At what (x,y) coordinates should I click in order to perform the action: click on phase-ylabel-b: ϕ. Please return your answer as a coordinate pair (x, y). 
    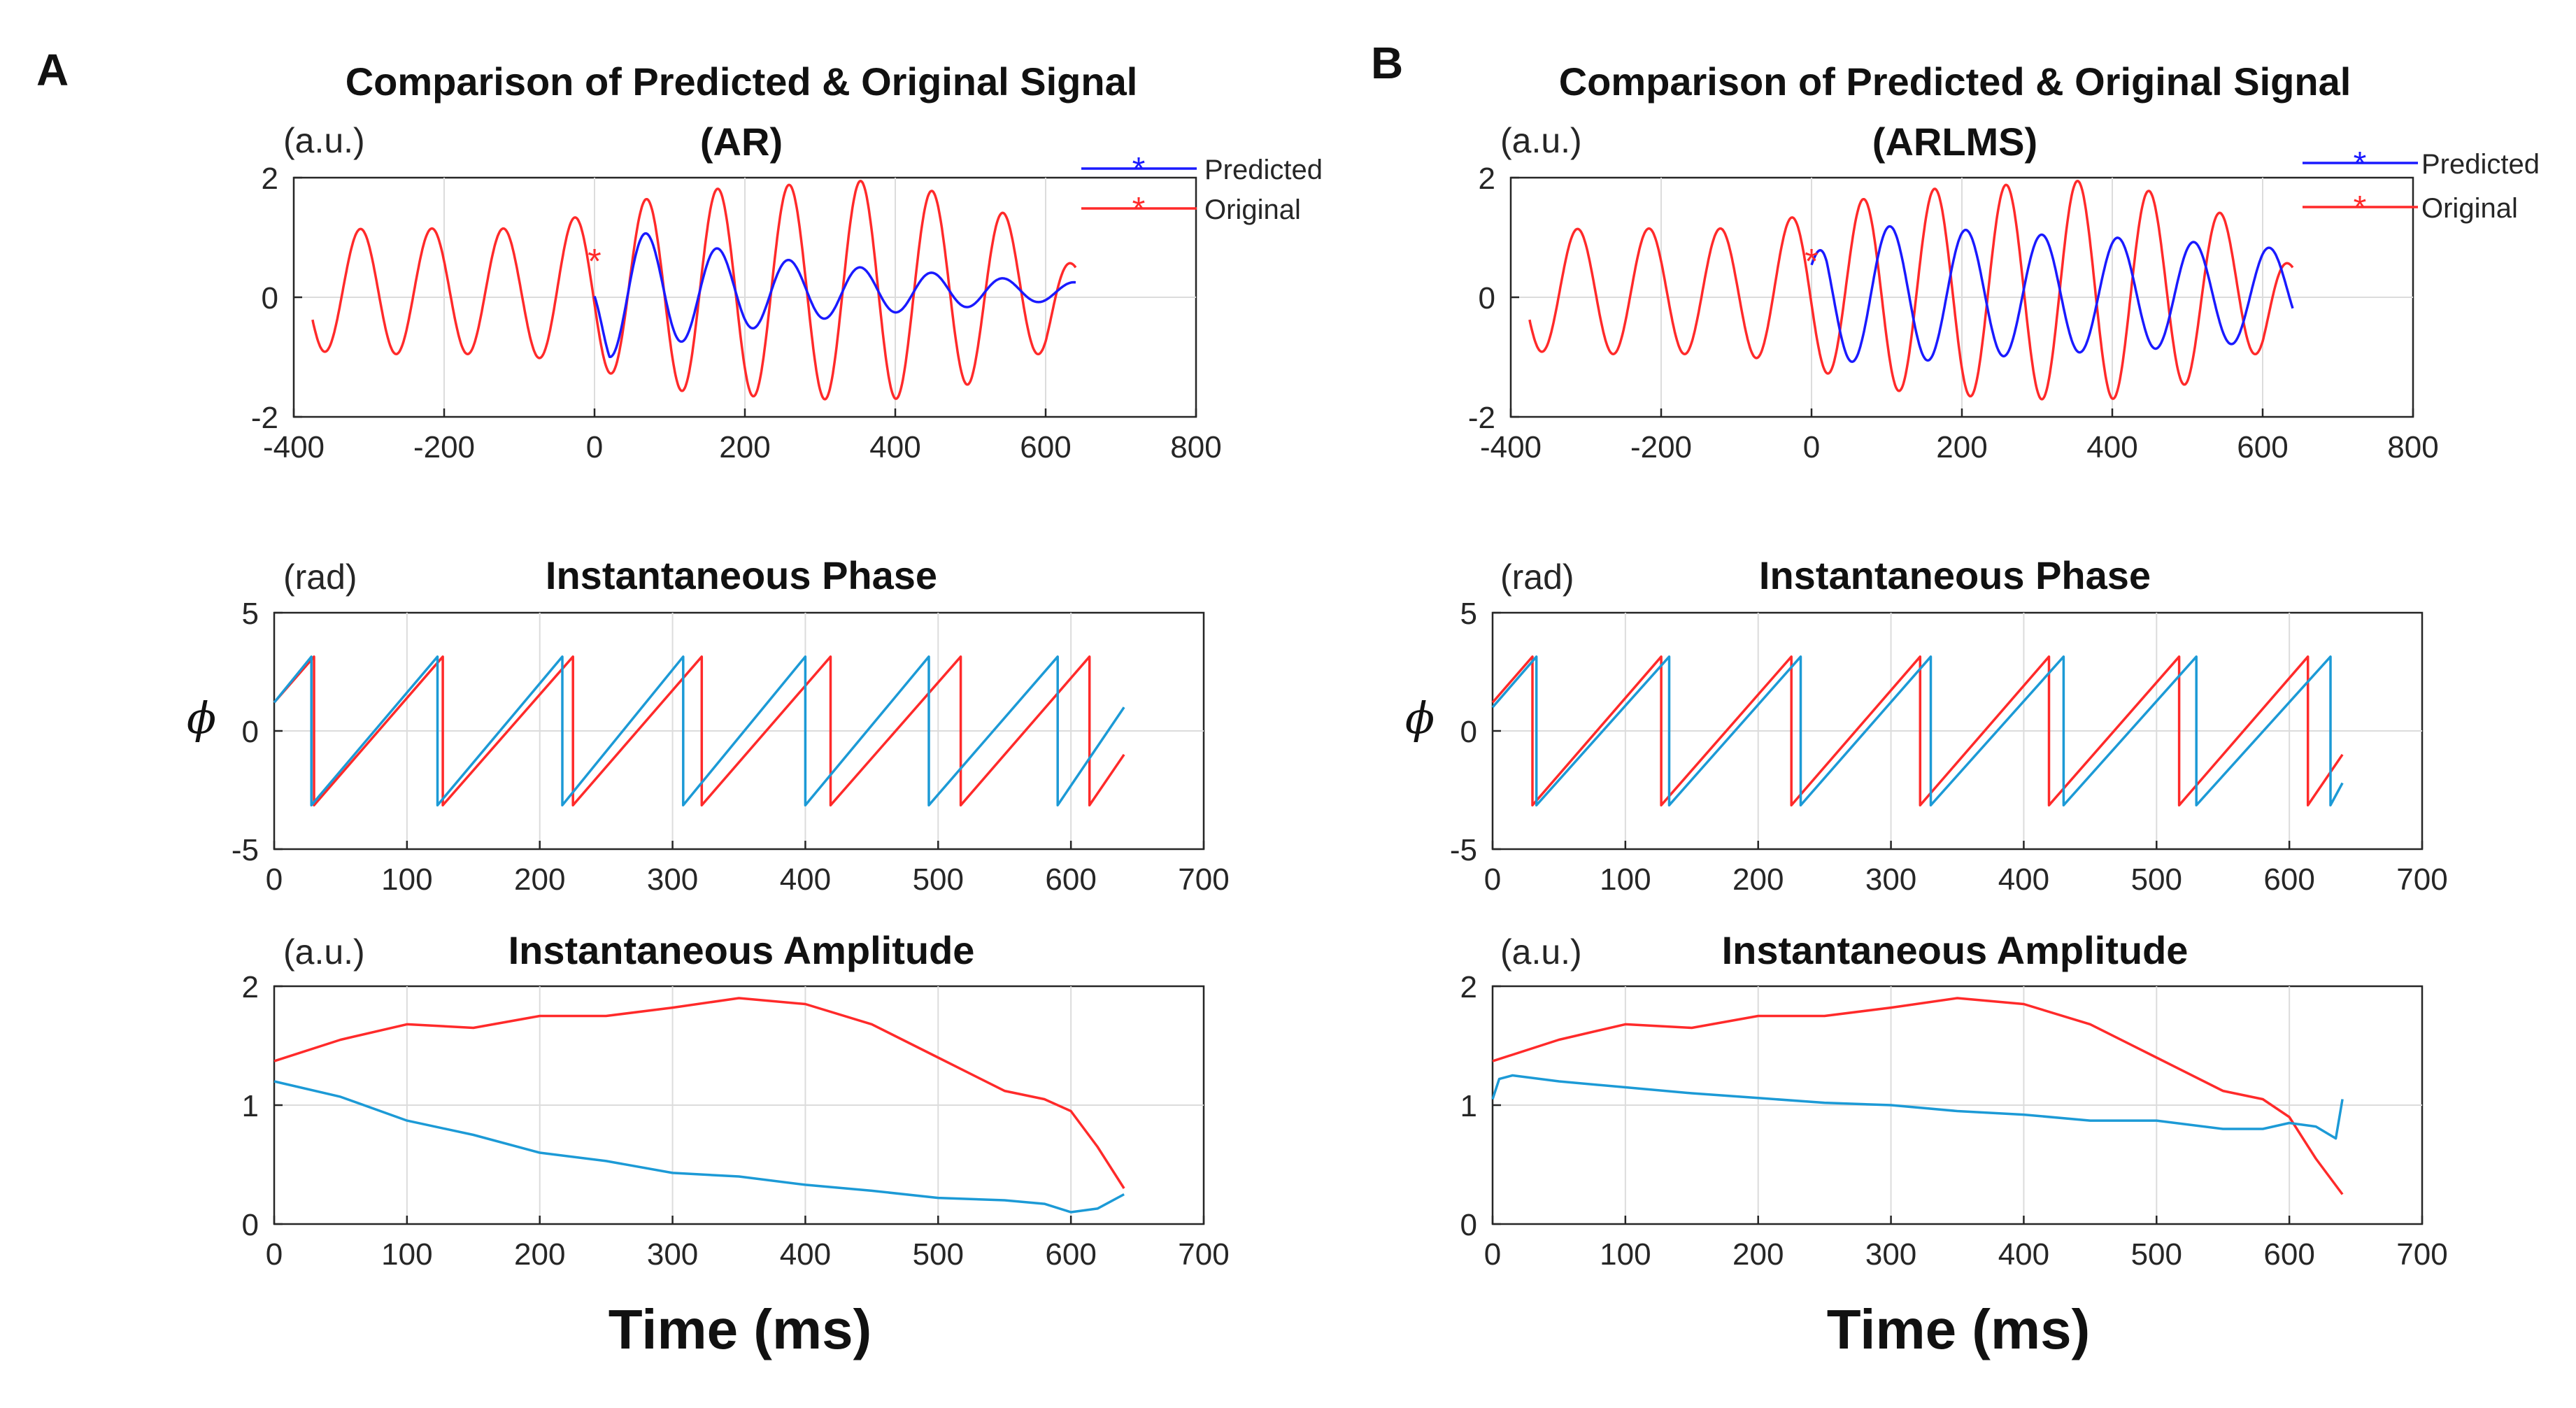
    Looking at the image, I should click on (1420, 718).